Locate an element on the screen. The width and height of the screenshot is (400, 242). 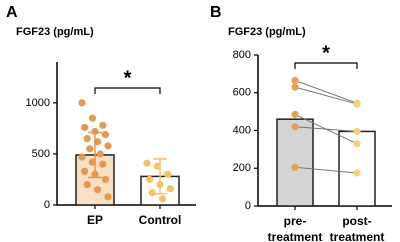
y-tick-label: 1000 is located at coordinates (38, 103).